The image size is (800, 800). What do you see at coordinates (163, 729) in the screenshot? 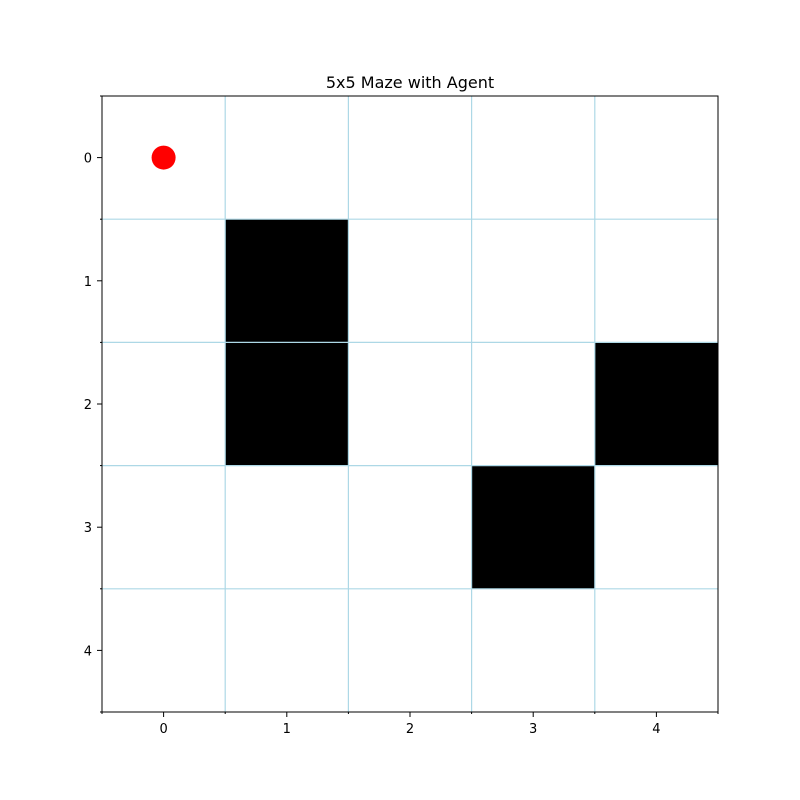
I see `x-tick-label: 0` at bounding box center [163, 729].